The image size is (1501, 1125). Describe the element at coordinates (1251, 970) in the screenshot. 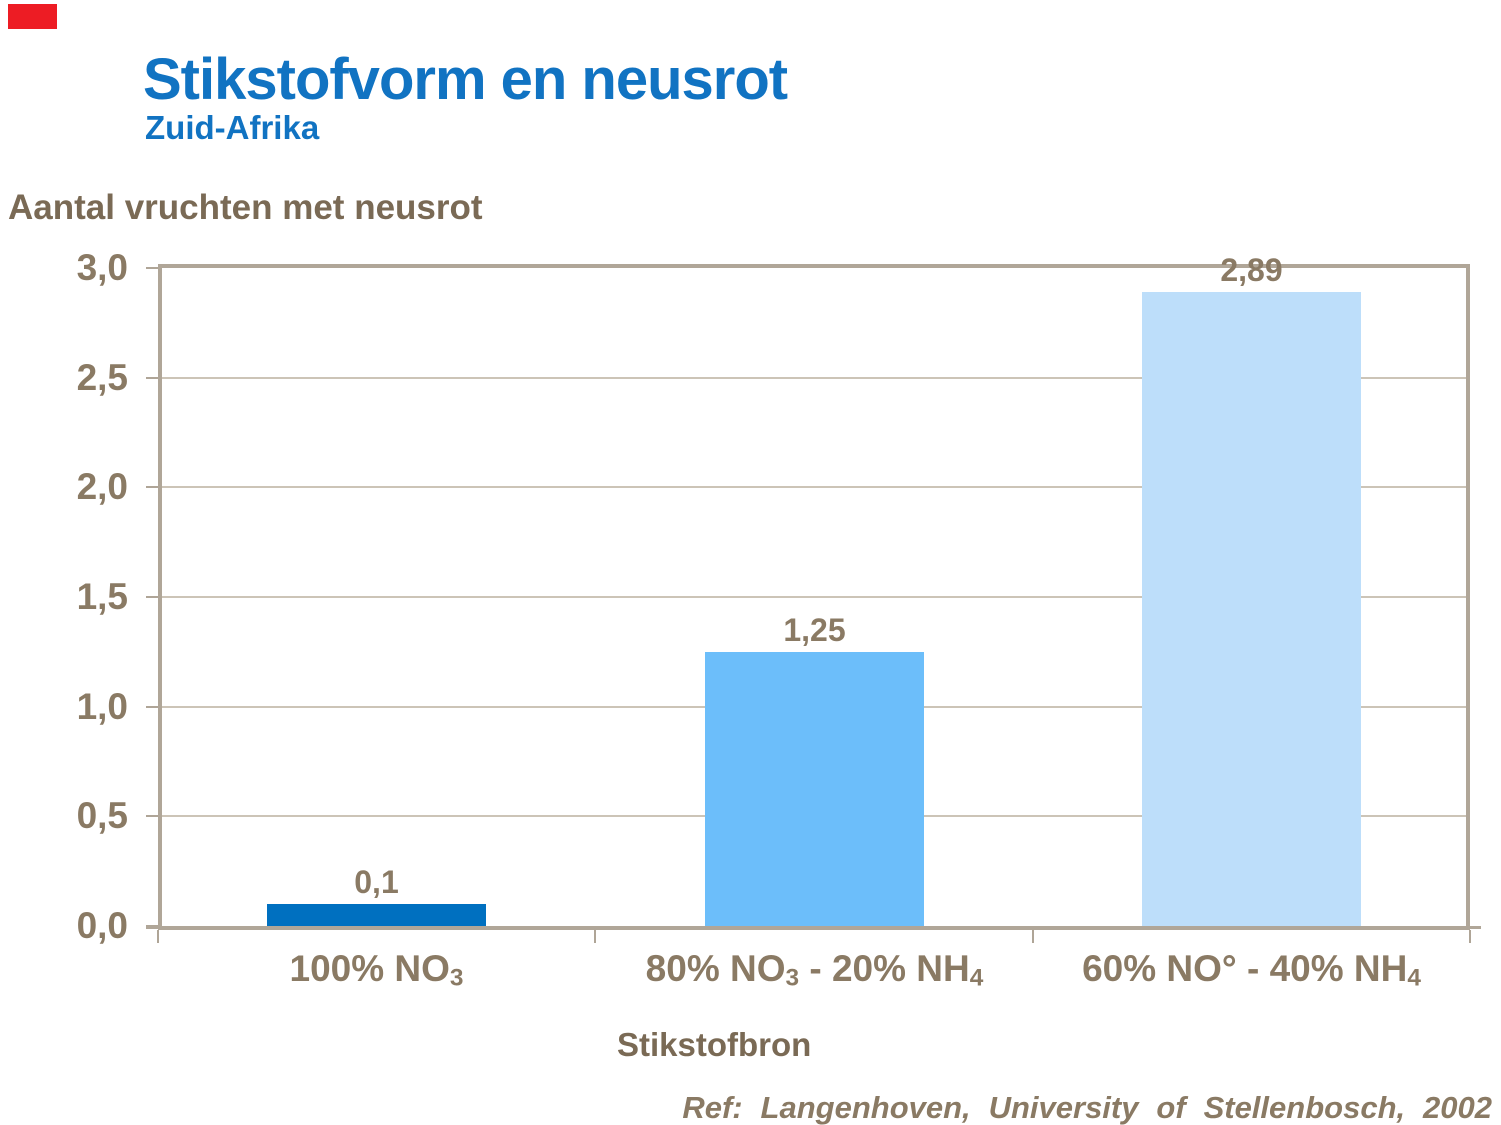

I see `category-label: 60% NO° - 40% NH4` at that location.